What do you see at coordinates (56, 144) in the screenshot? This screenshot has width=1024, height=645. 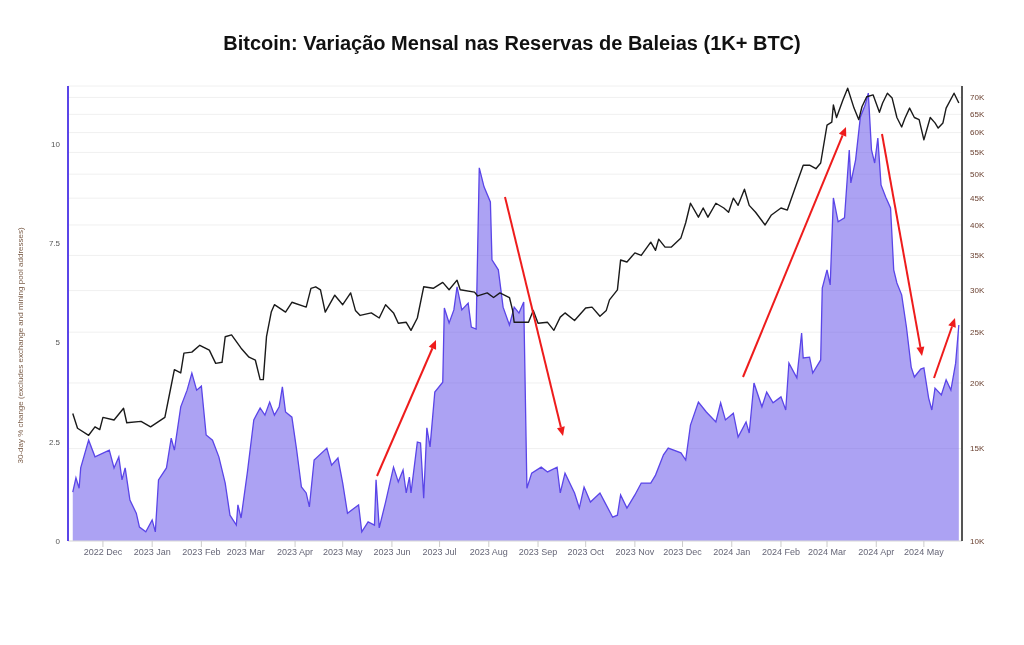 I see `y-tick-label: 10` at bounding box center [56, 144].